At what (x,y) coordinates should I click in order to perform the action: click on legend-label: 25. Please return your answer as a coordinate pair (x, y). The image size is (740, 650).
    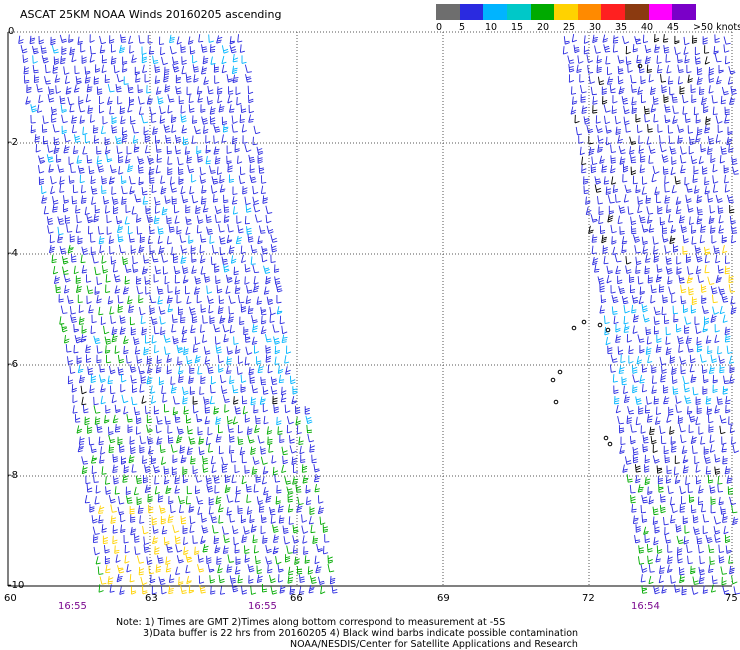
    Looking at the image, I should click on (569, 27).